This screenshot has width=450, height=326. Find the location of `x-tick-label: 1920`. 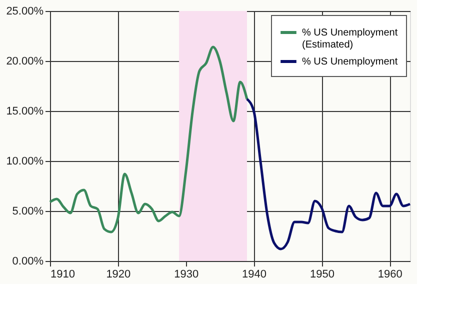

x-tick-label: 1920 is located at coordinates (118, 274).